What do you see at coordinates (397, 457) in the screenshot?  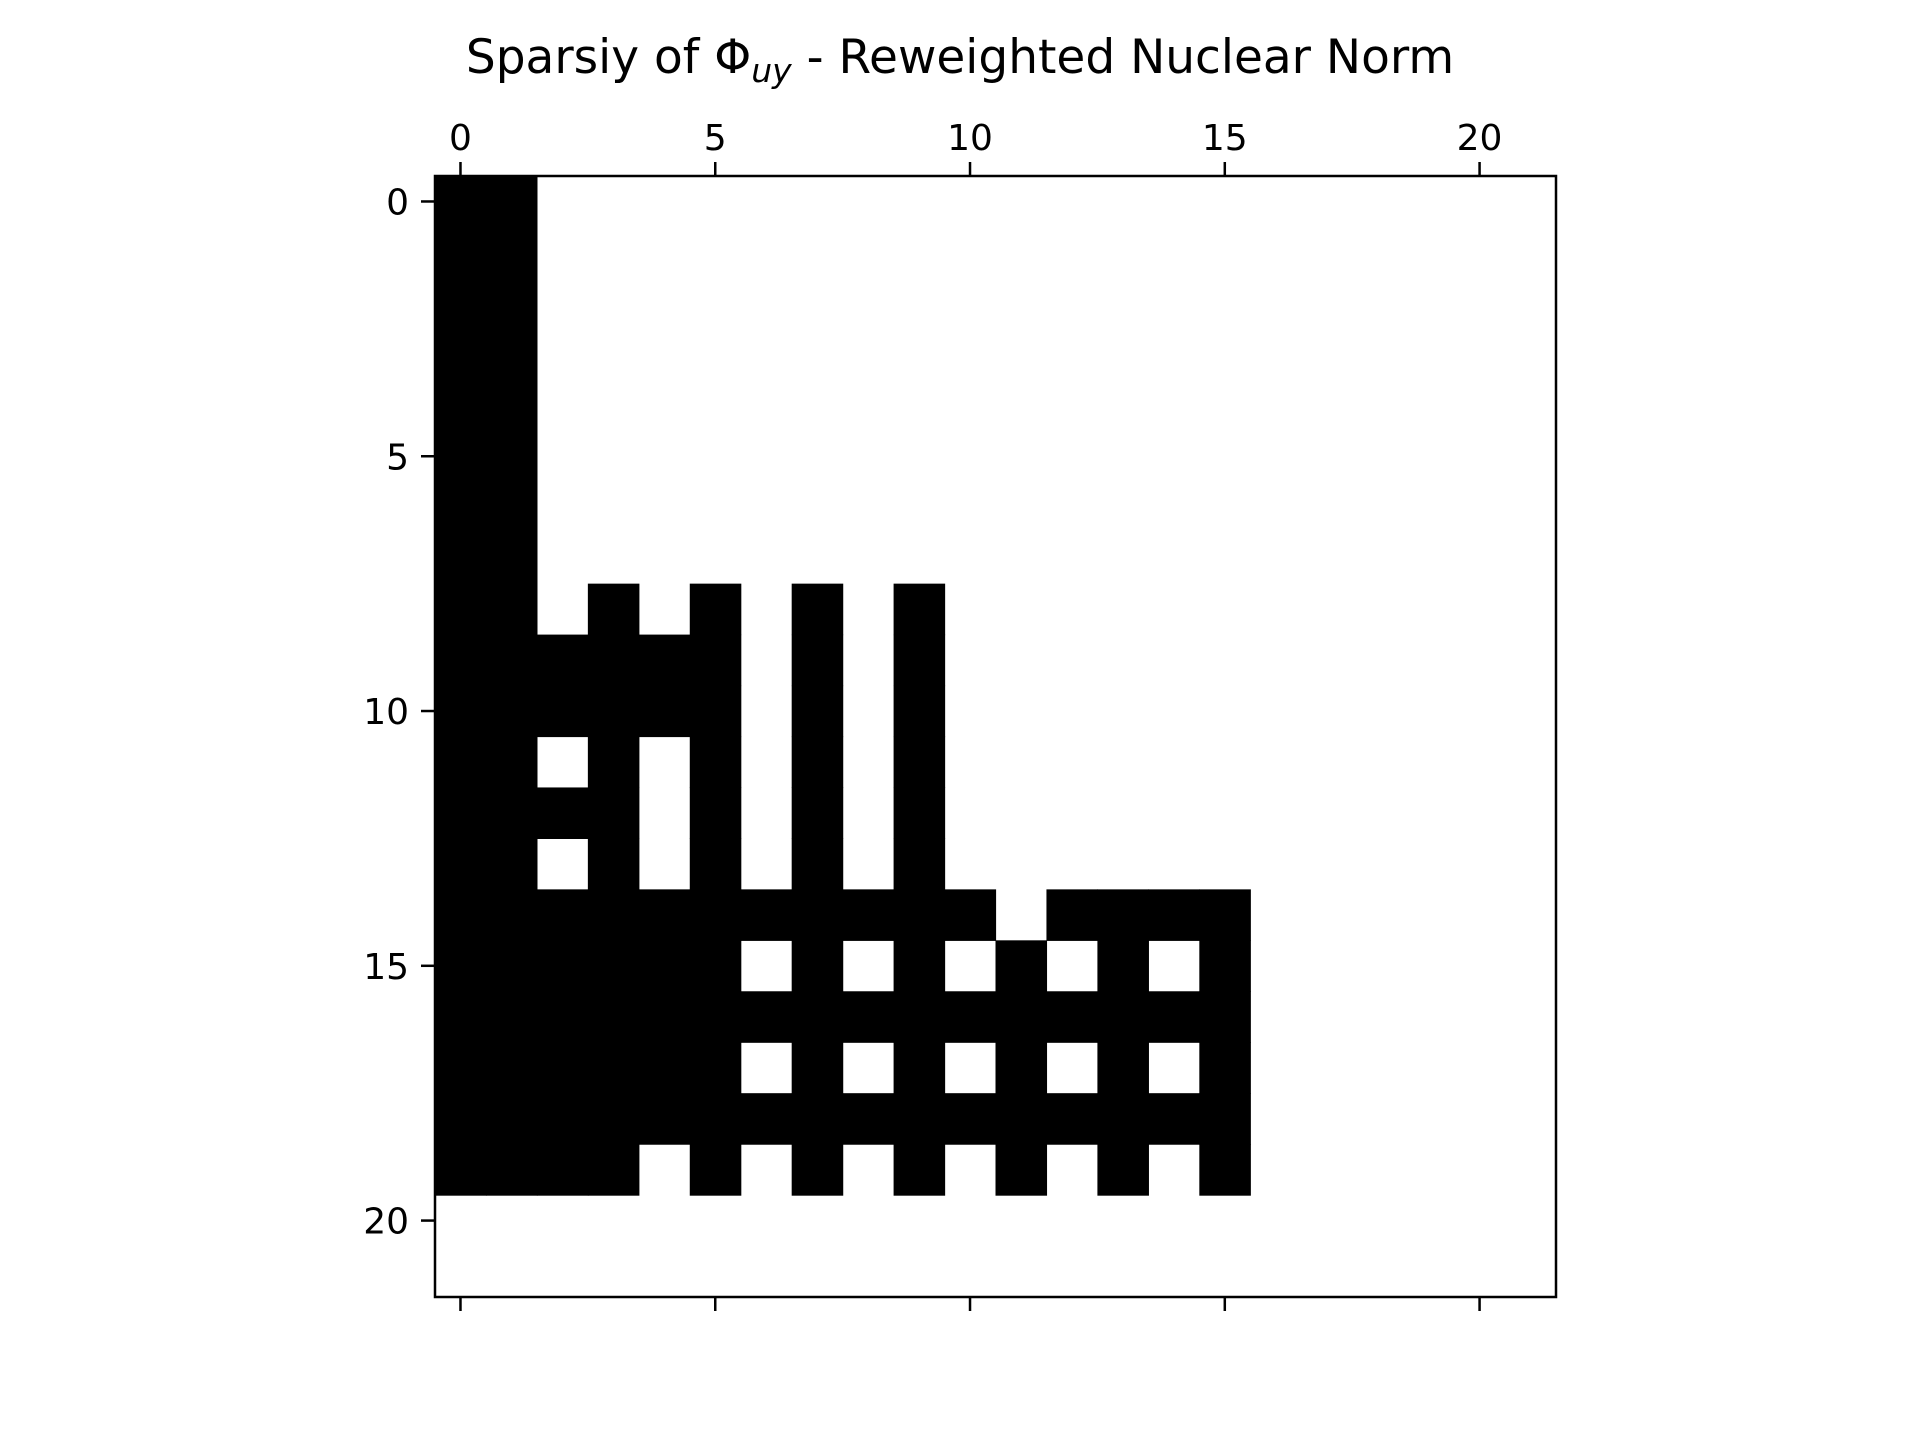 I see `y-tick-label: 5` at bounding box center [397, 457].